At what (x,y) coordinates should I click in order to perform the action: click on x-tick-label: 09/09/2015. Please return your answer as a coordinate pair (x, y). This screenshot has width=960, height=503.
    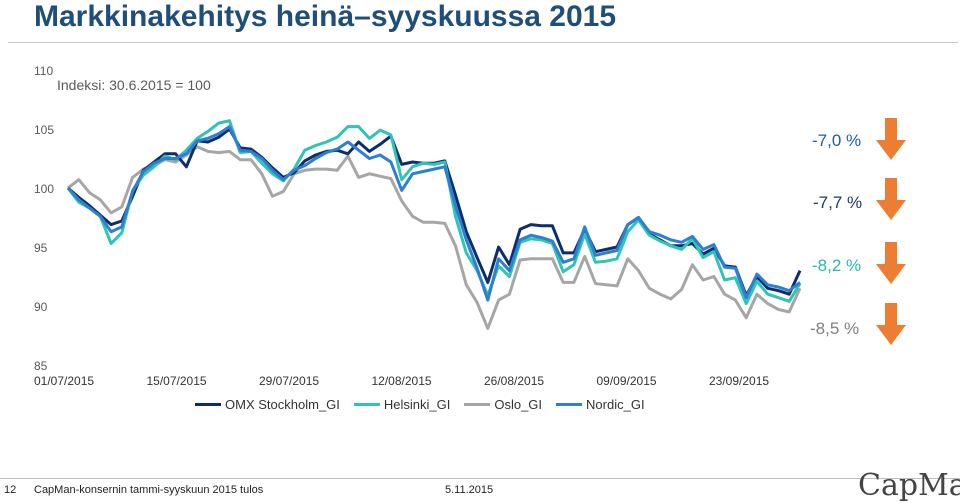
    Looking at the image, I should click on (627, 381).